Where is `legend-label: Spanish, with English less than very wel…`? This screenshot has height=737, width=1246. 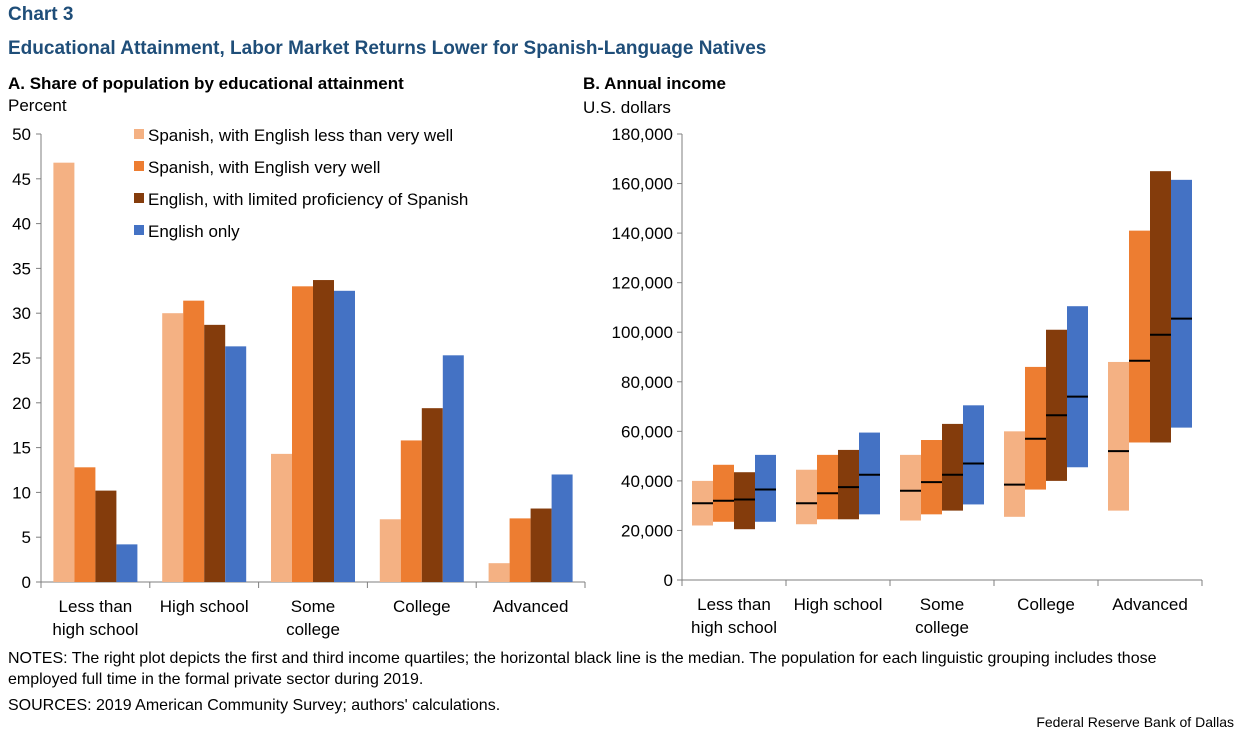 legend-label: Spanish, with English less than very wel… is located at coordinates (300, 135).